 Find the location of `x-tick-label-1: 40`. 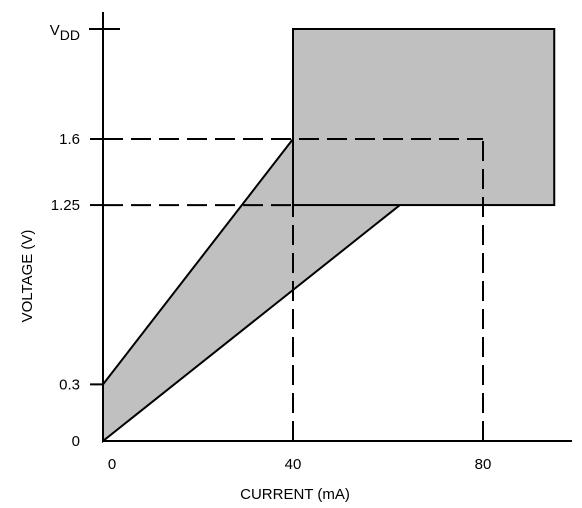

x-tick-label-1: 40 is located at coordinates (293, 464).